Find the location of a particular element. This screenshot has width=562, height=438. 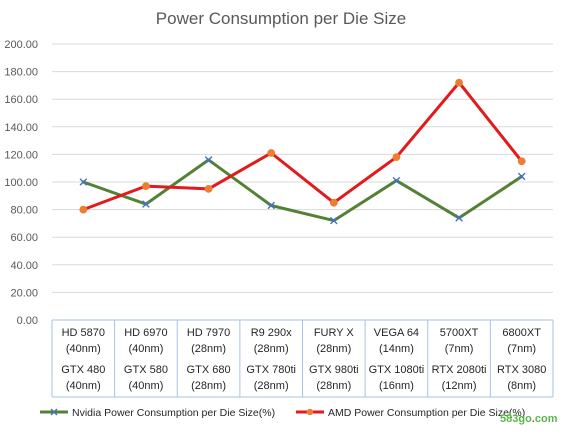

watermark-main: 583go is located at coordinates (516, 419).